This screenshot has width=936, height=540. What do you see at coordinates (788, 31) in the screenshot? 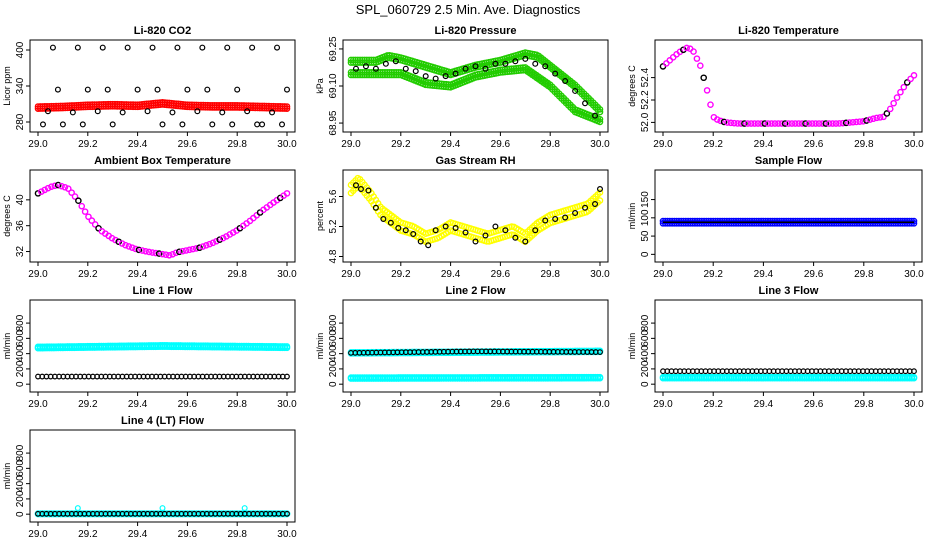
I see `panel-title: Li-820 Temperature` at bounding box center [788, 31].